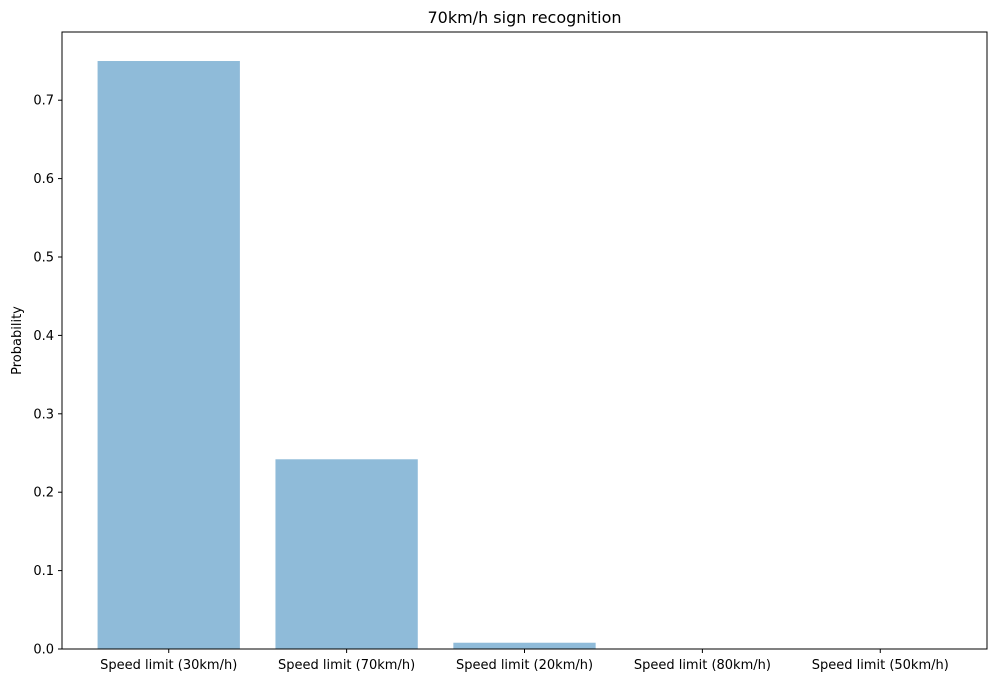 The image size is (1004, 682). I want to click on y-tick-label: 0.7, so click(43, 101).